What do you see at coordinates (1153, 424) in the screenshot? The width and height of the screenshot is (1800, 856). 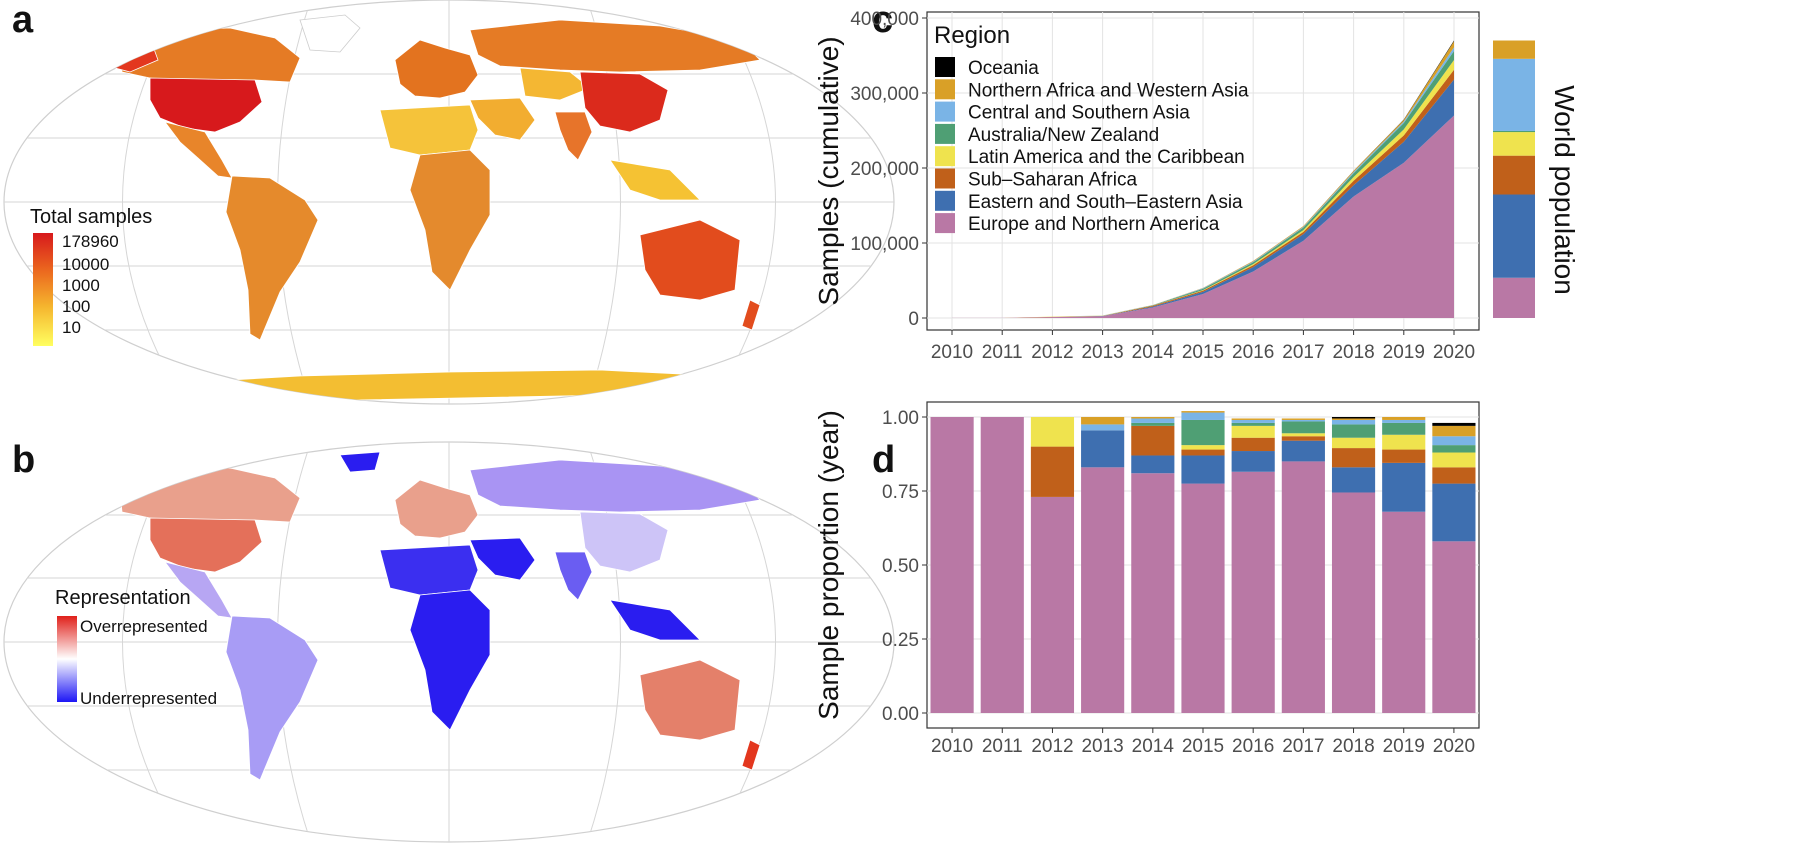 I see `bar-2014-australia-new-zealand` at bounding box center [1153, 424].